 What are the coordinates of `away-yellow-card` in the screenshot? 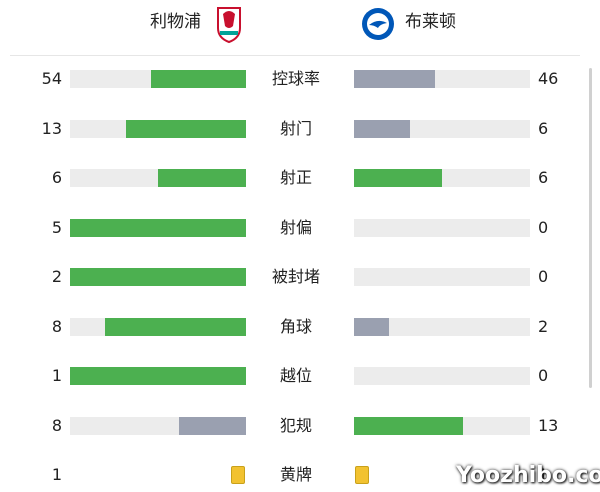 It's located at (362, 475).